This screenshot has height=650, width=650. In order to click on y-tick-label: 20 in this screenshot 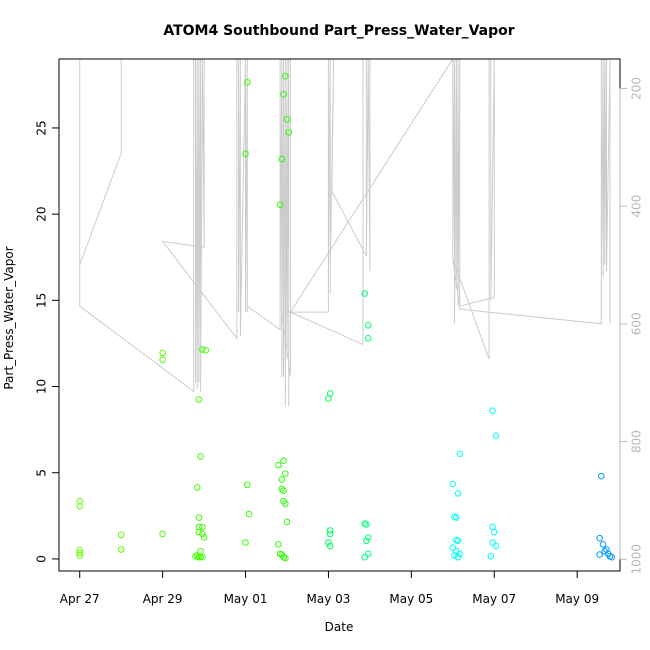, I will do `click(42, 214)`.